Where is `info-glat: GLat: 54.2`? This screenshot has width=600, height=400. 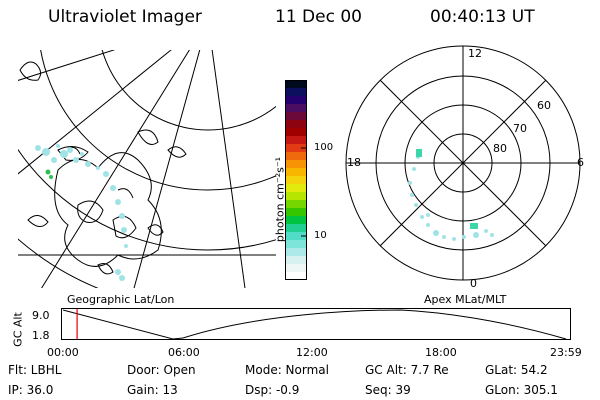 info-glat: GLat: 54.2 is located at coordinates (516, 370).